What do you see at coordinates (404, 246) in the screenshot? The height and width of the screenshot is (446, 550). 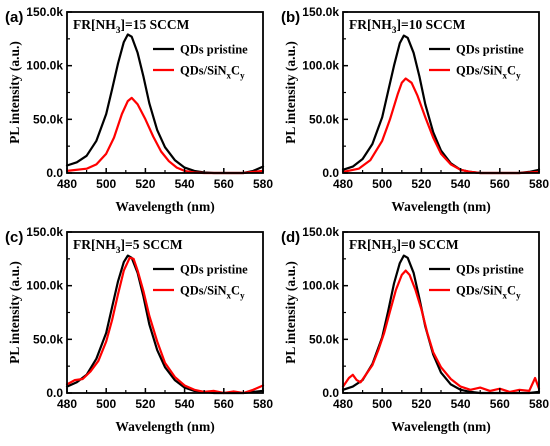 I see `condition-annotation: FR[NH3]=0 SCCM` at bounding box center [404, 246].